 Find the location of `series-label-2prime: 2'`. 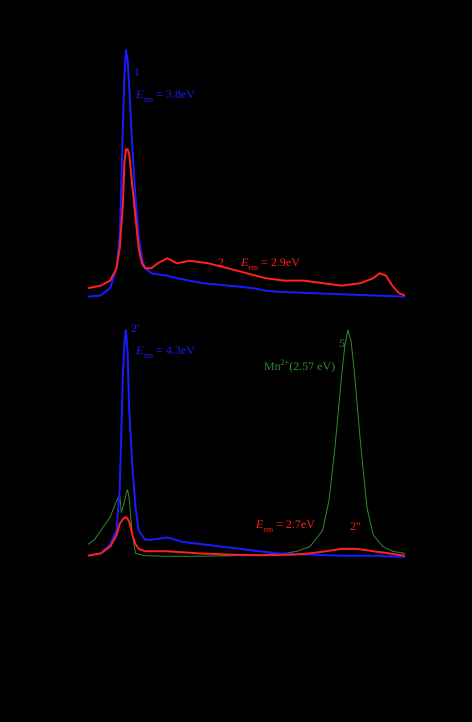

series-label-2prime: 2' is located at coordinates (135, 328).